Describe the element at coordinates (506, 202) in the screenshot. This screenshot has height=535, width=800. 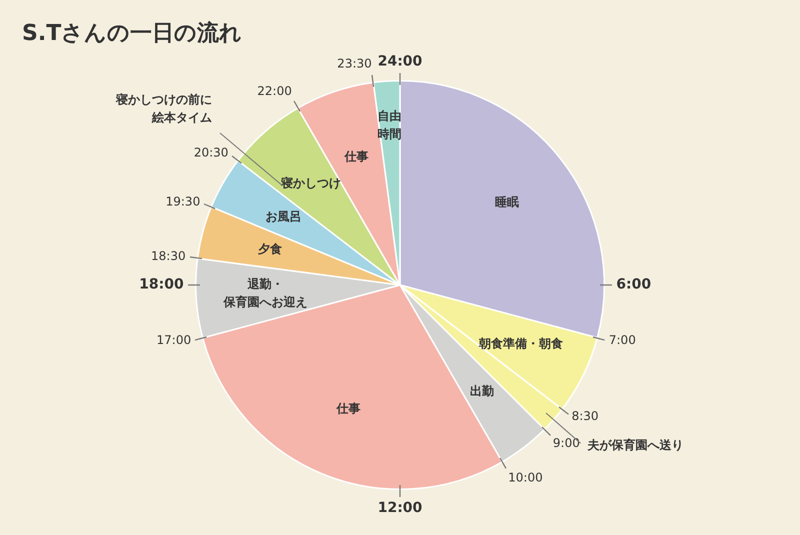
I see `slice-label: 睡眠` at that location.